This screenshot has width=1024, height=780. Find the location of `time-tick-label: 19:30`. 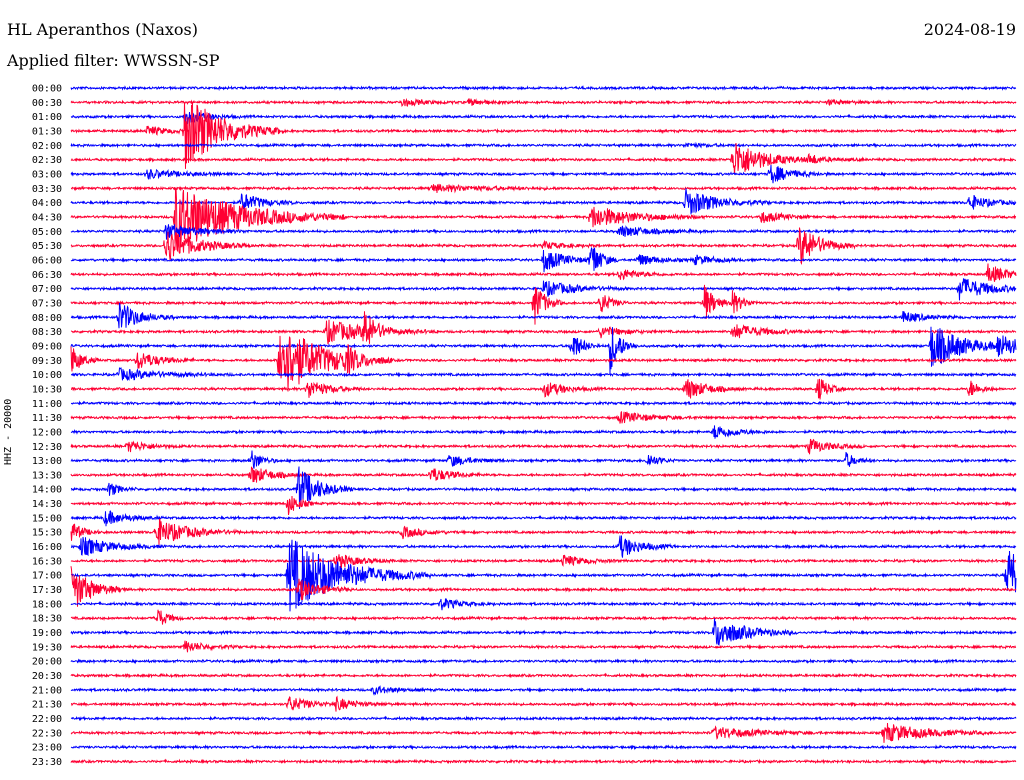

time-tick-label: 19:30 is located at coordinates (47, 647).